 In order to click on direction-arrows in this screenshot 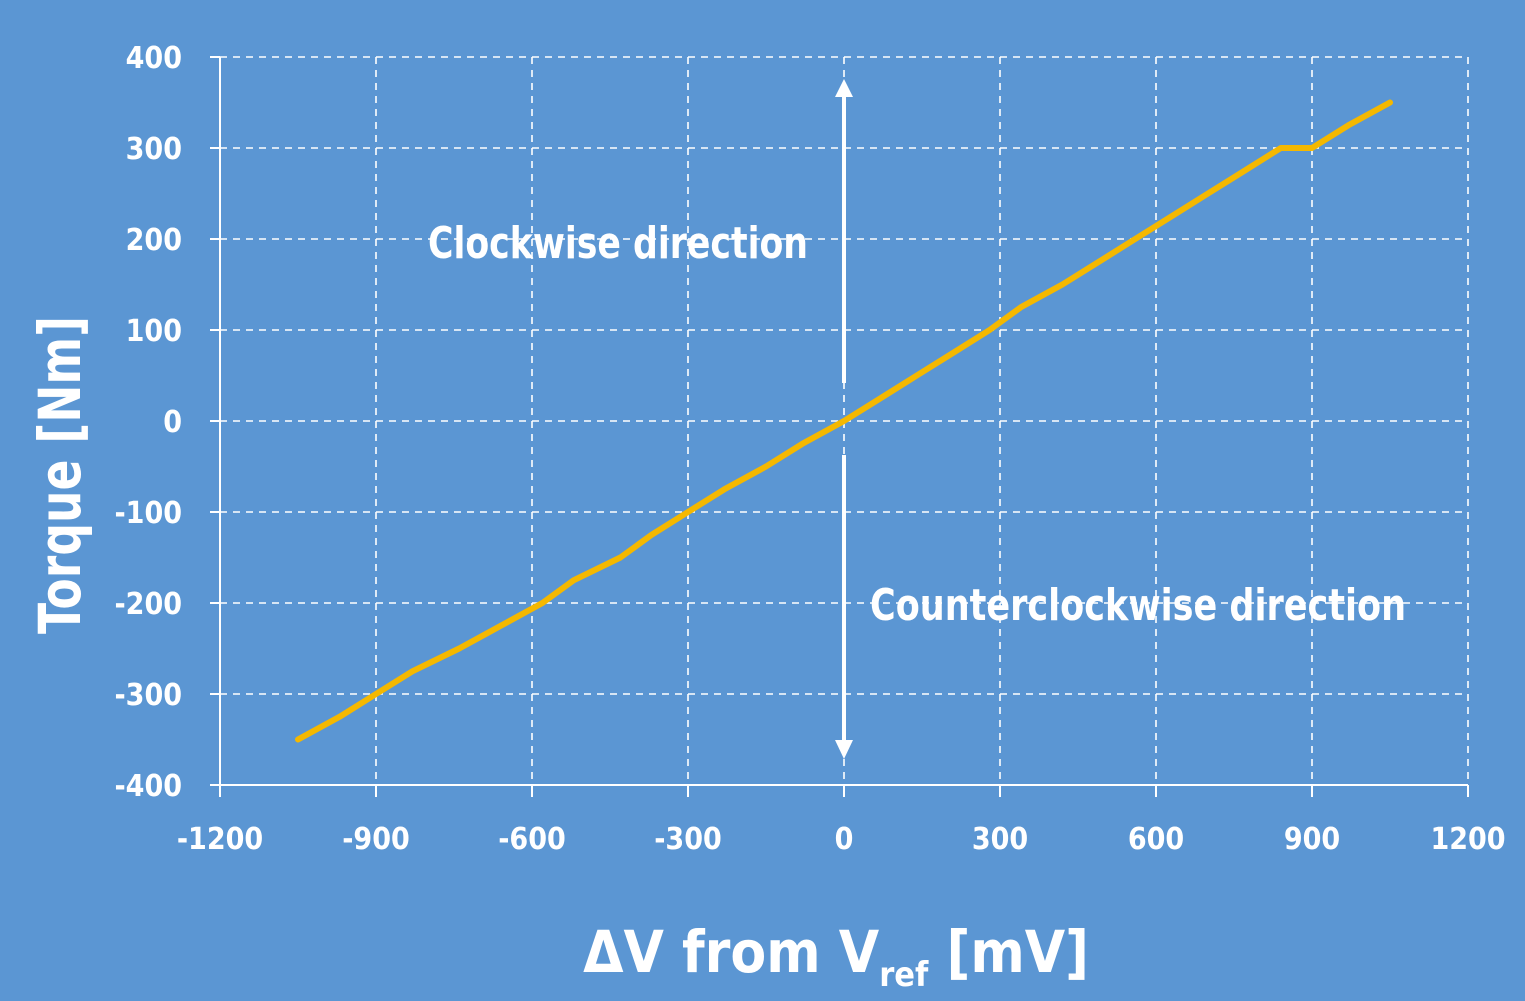, I will do `click(844, 419)`.